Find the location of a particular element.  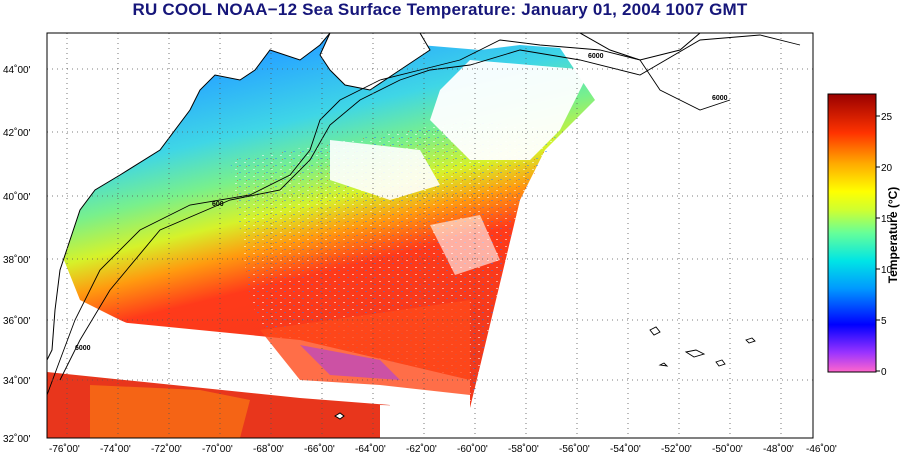

lat-label: 42˚00' is located at coordinates (17, 133).